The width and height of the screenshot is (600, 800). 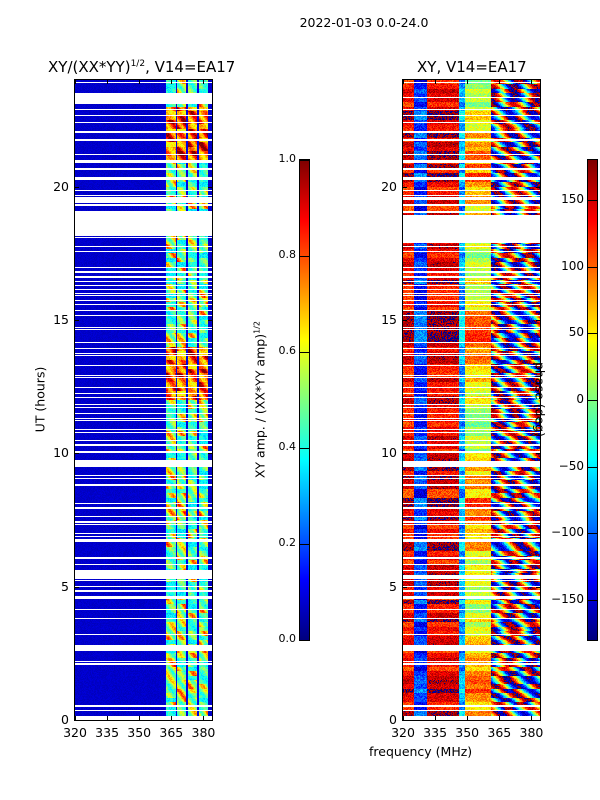 What do you see at coordinates (287, 542) in the screenshot?
I see `colorbar-tick-label: 0.2` at bounding box center [287, 542].